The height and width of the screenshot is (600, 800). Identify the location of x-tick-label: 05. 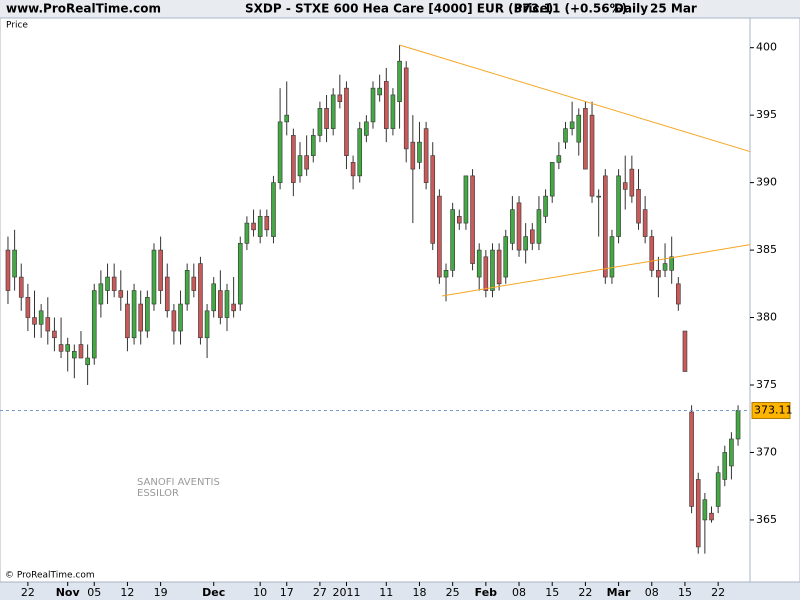
(94, 592).